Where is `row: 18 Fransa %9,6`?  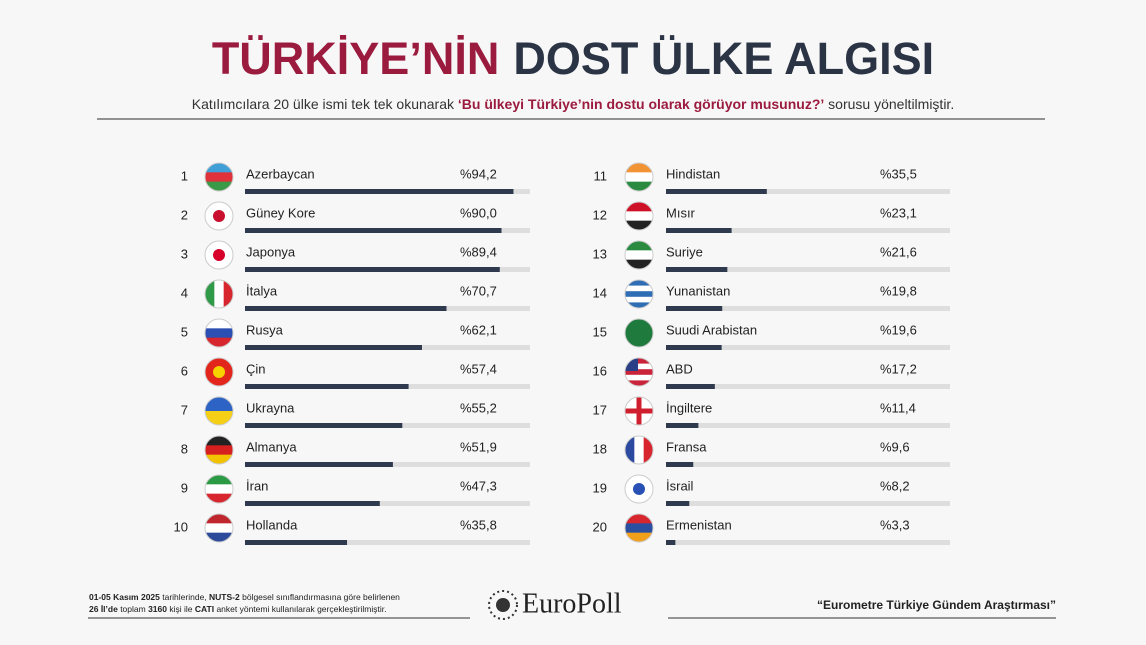 row: 18 Fransa %9,6 is located at coordinates (771, 451).